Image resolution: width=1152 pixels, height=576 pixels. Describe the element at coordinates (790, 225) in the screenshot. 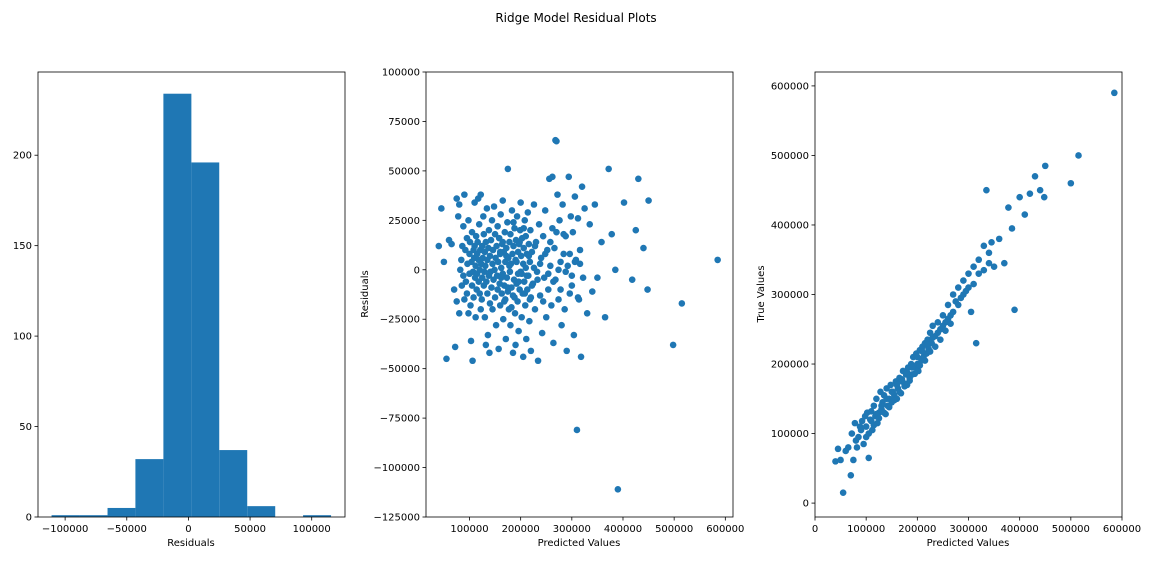

I see `true-vs-predicted-y-tick-label: 400000` at that location.